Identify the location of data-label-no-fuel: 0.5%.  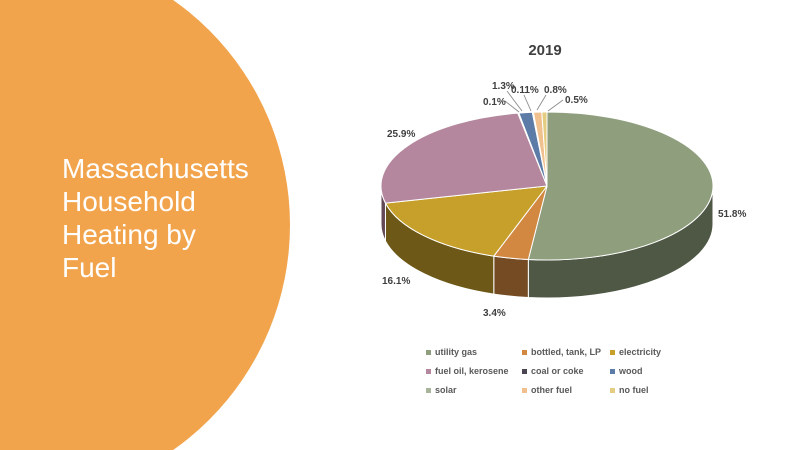
(576, 100).